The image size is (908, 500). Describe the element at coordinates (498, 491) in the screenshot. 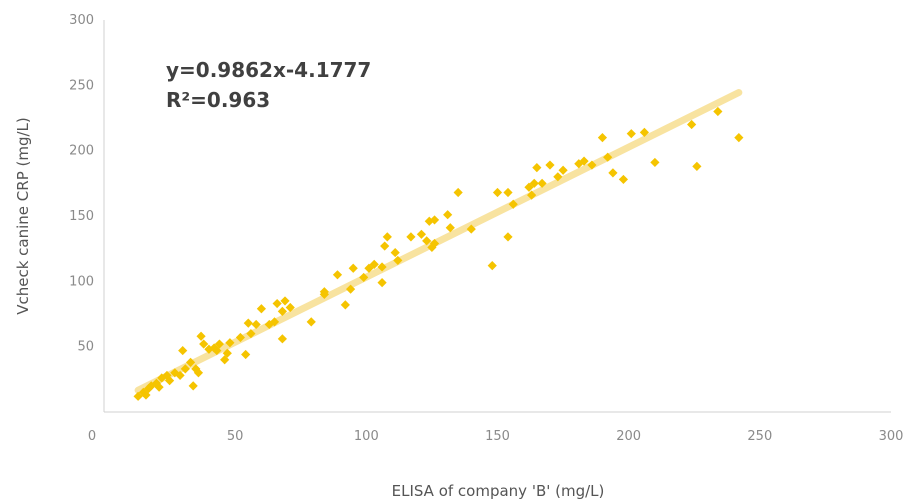

I see `x-axis-title: ELISA of company 'B' (mg/L)` at that location.